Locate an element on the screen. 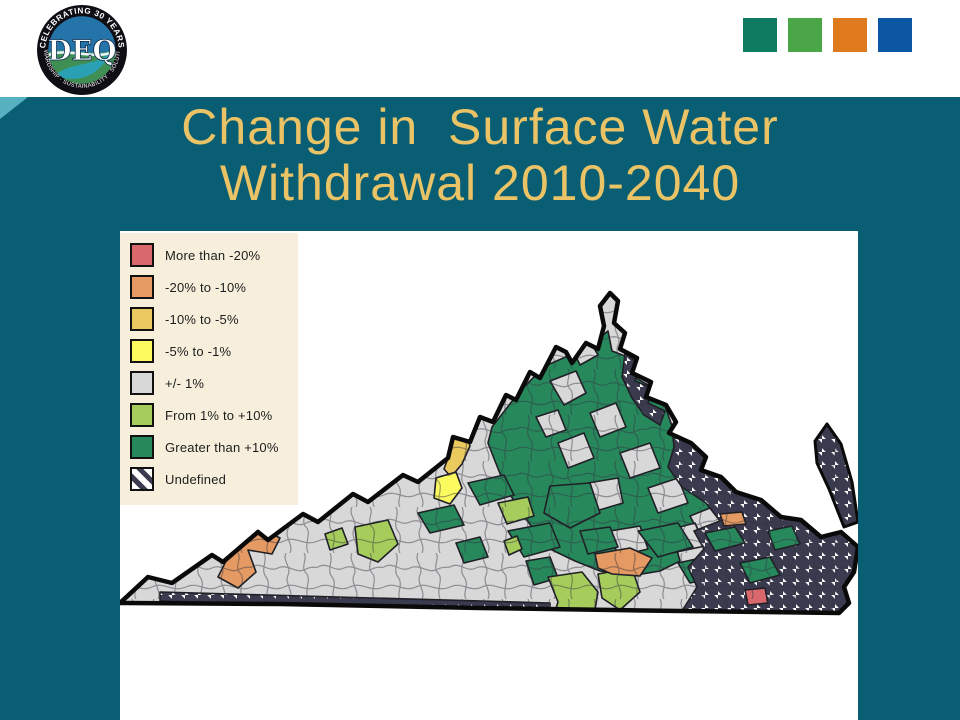  legend-item: Greater than +10% is located at coordinates (214, 447).